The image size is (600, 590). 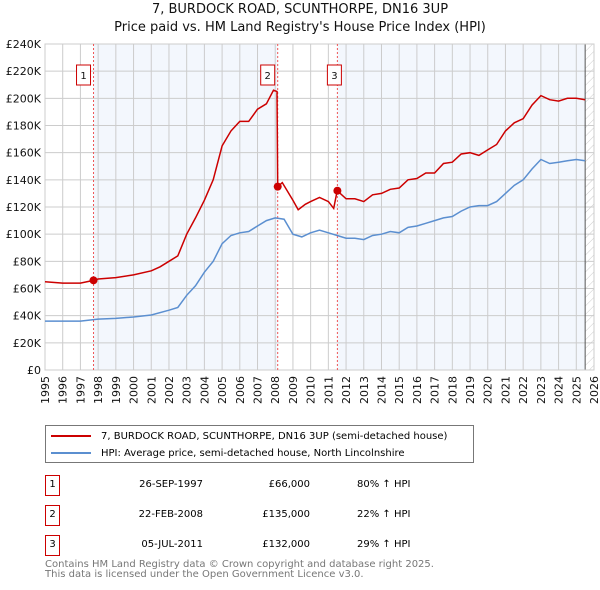 I want to click on x-tick-label: 2005, so click(x=222, y=390).